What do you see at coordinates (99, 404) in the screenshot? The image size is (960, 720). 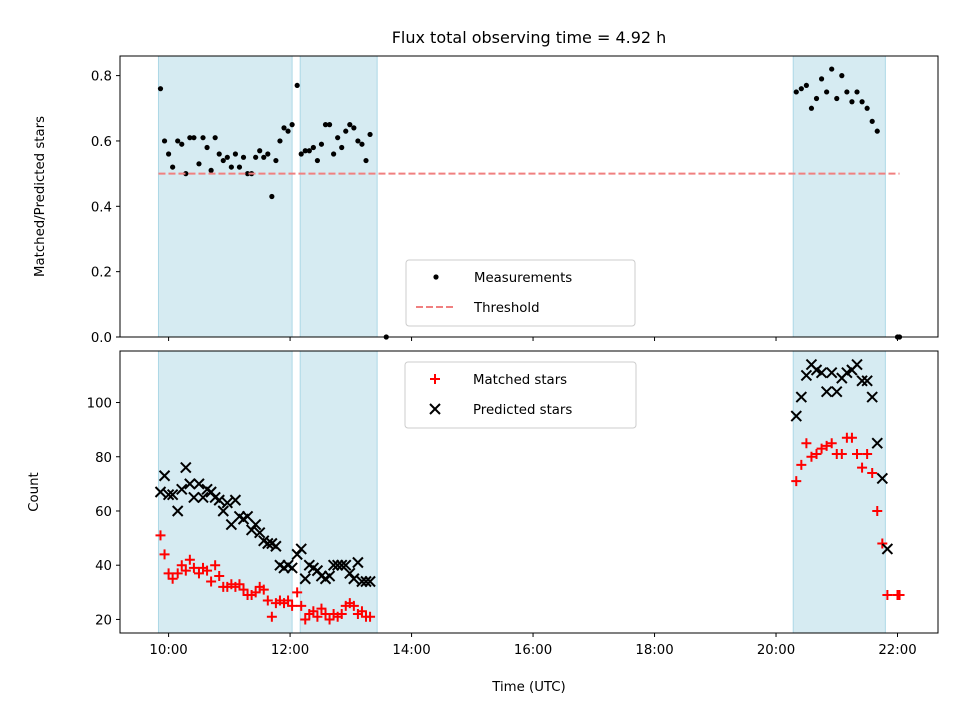 I see `bottom-y-tick-label-100: 100` at bounding box center [99, 404].